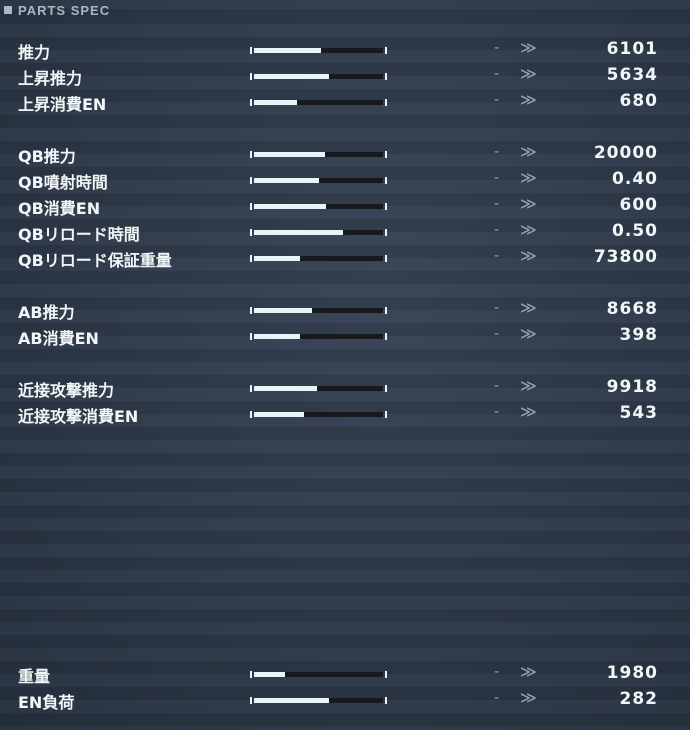 The image size is (690, 730). Describe the element at coordinates (638, 699) in the screenshot. I see `spec-value: 282` at that location.